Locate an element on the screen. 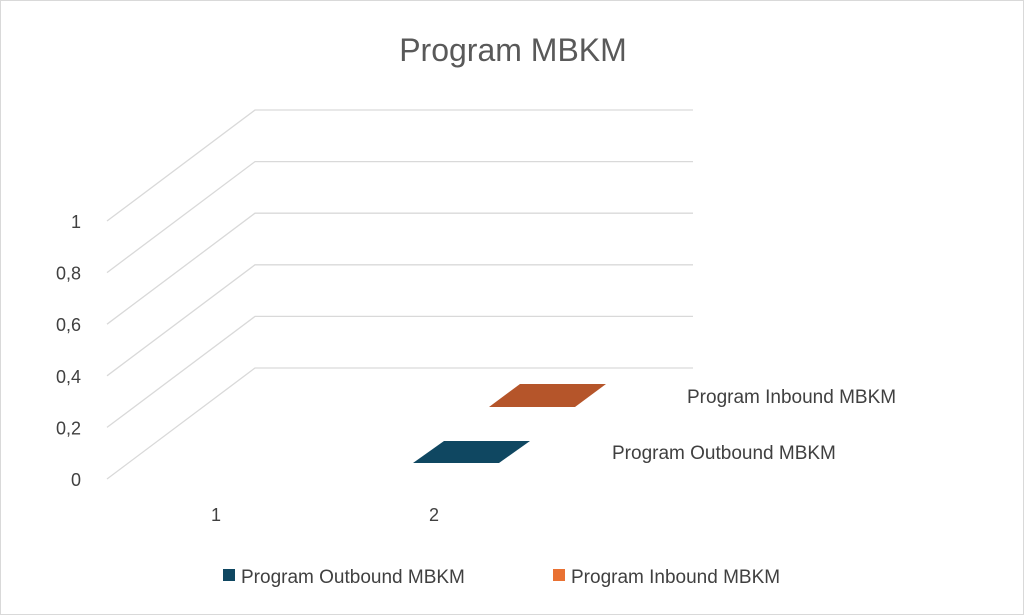  y-tick-label: 0 is located at coordinates (76, 480).